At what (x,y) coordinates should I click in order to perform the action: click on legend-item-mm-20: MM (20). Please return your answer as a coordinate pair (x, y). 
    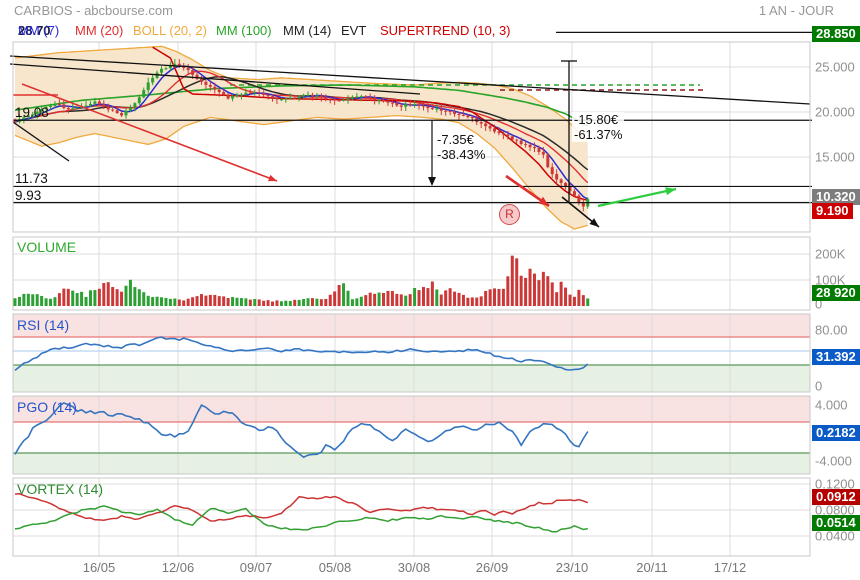
    Looking at the image, I should click on (99, 30).